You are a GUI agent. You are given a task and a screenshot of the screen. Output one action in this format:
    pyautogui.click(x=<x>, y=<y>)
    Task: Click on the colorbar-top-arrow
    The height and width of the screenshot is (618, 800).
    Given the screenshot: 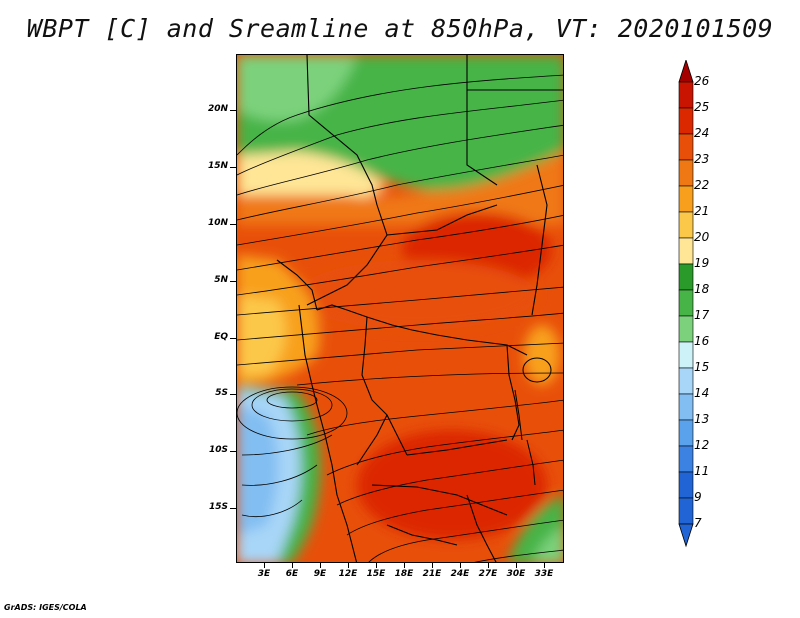 What is the action you would take?
    pyautogui.click(x=686, y=71)
    